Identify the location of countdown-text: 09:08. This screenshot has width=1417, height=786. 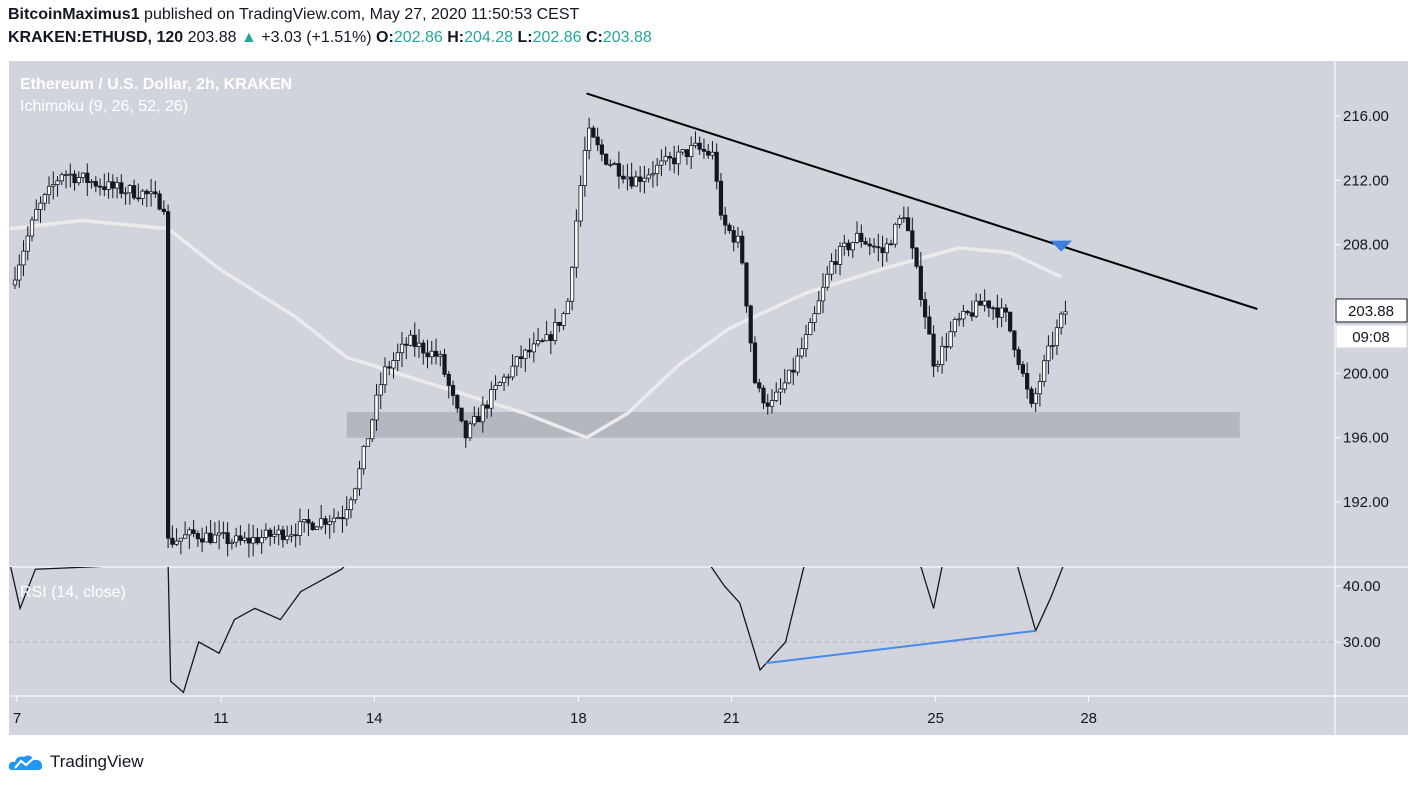
(1371, 337).